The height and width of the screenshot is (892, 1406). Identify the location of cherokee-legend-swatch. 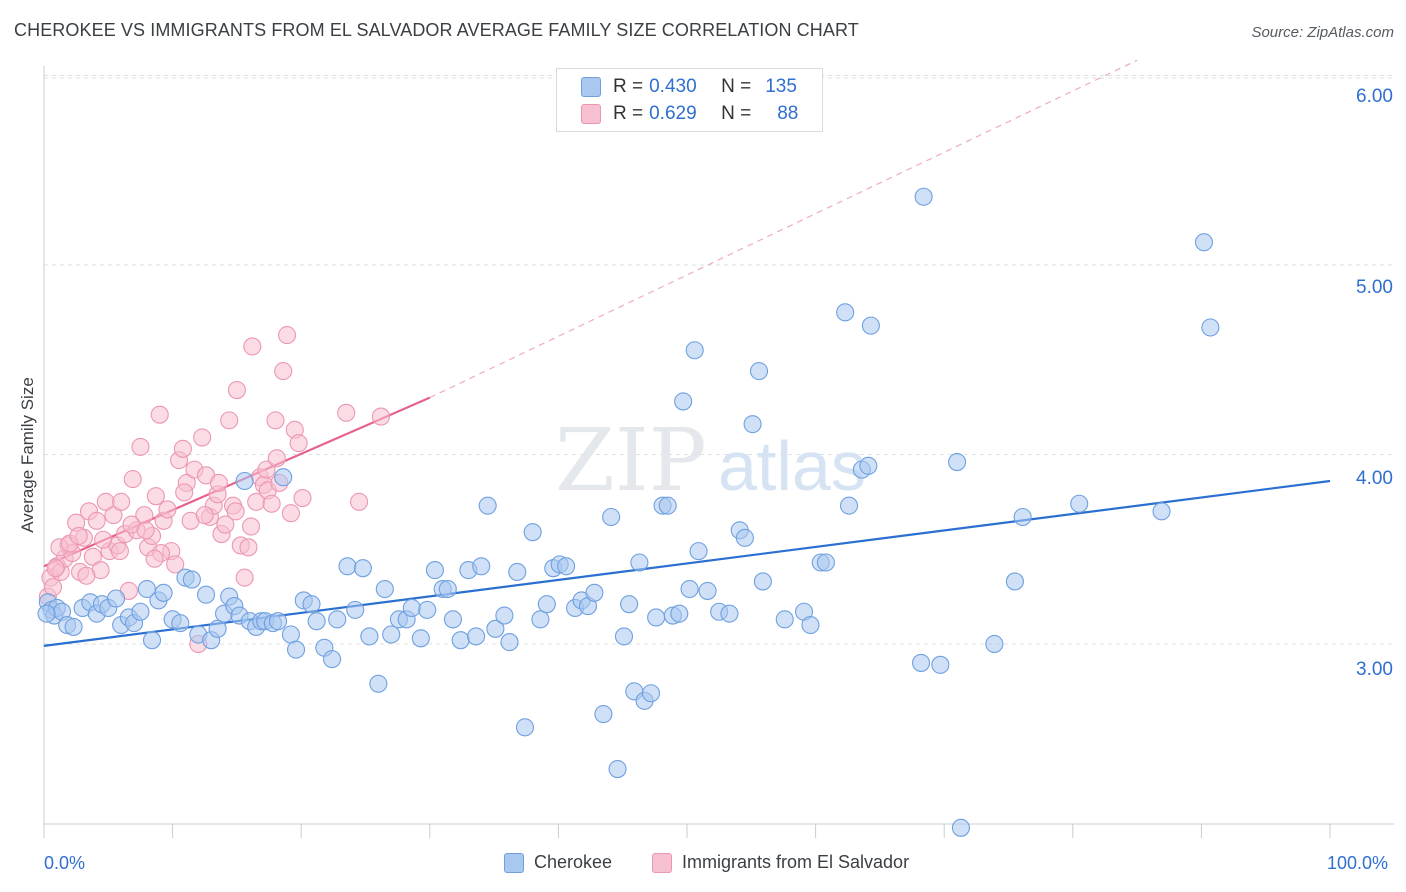
(514, 862).